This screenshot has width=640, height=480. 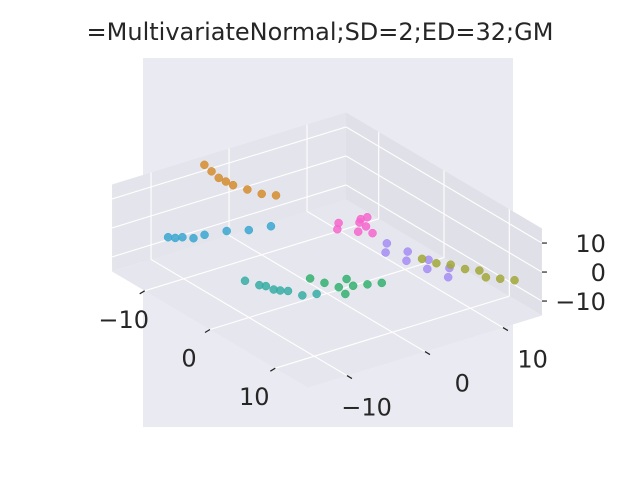 I want to click on x-tick-label: −10, so click(x=123, y=320).